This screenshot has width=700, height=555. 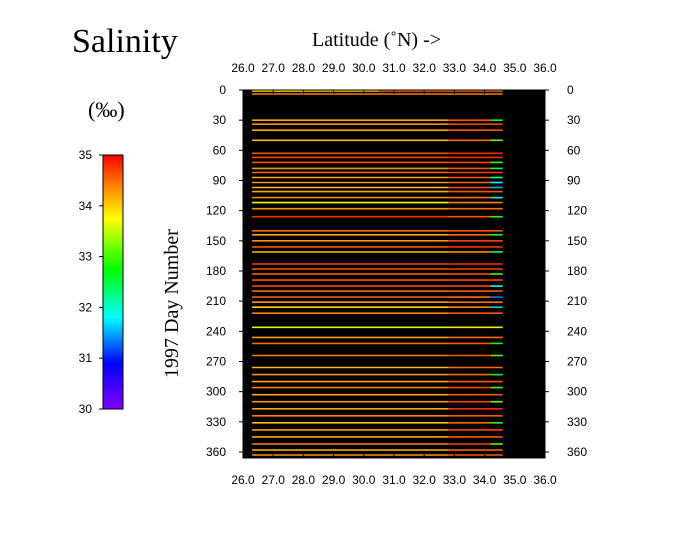 I want to click on x-tick-bottom-label-4: 30.0, so click(x=364, y=480).